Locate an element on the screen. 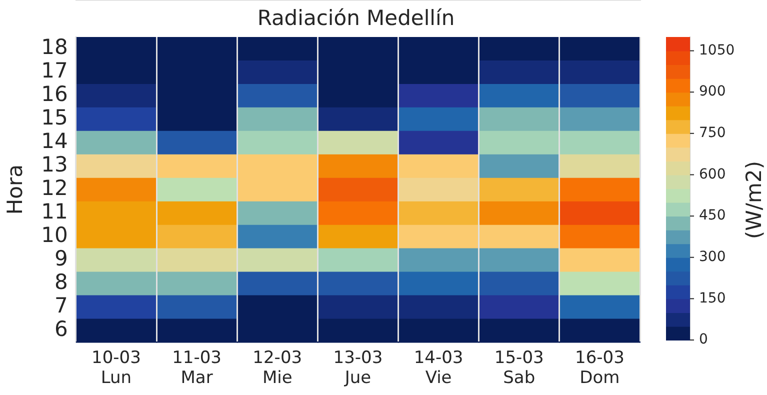 The image size is (767, 395). y-tick-label: 7 is located at coordinates (61, 305).